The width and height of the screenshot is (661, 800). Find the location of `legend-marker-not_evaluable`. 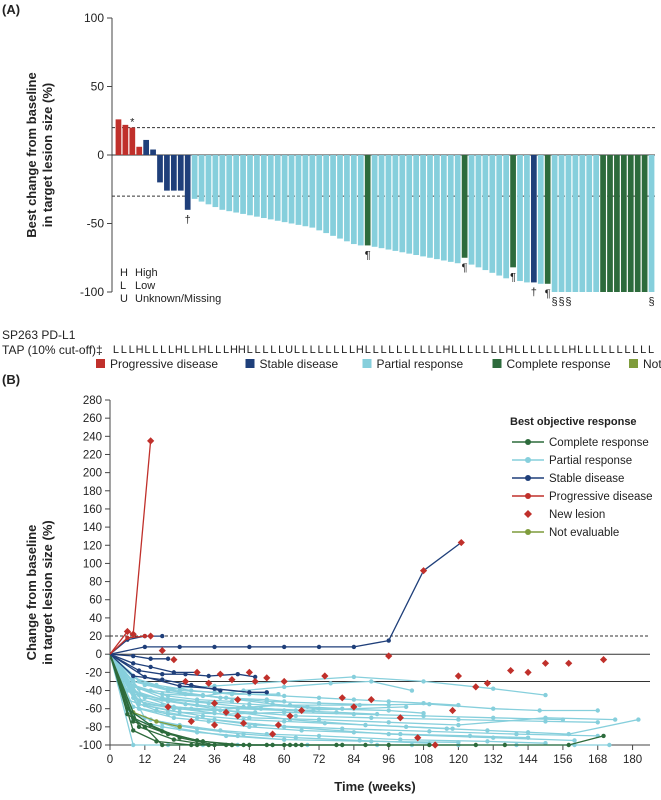

legend-marker-not_evaluable is located at coordinates (528, 532).